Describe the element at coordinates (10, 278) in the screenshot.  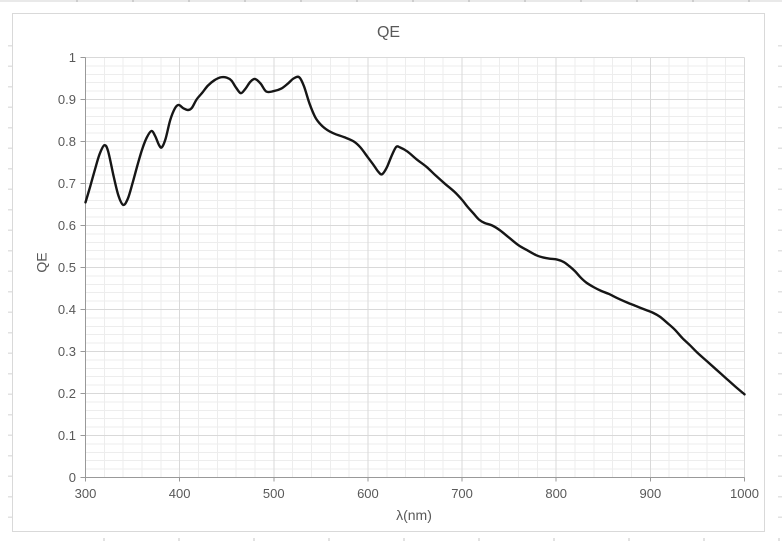
I see `spreadsheet-row-gridline-stubs-left` at that location.